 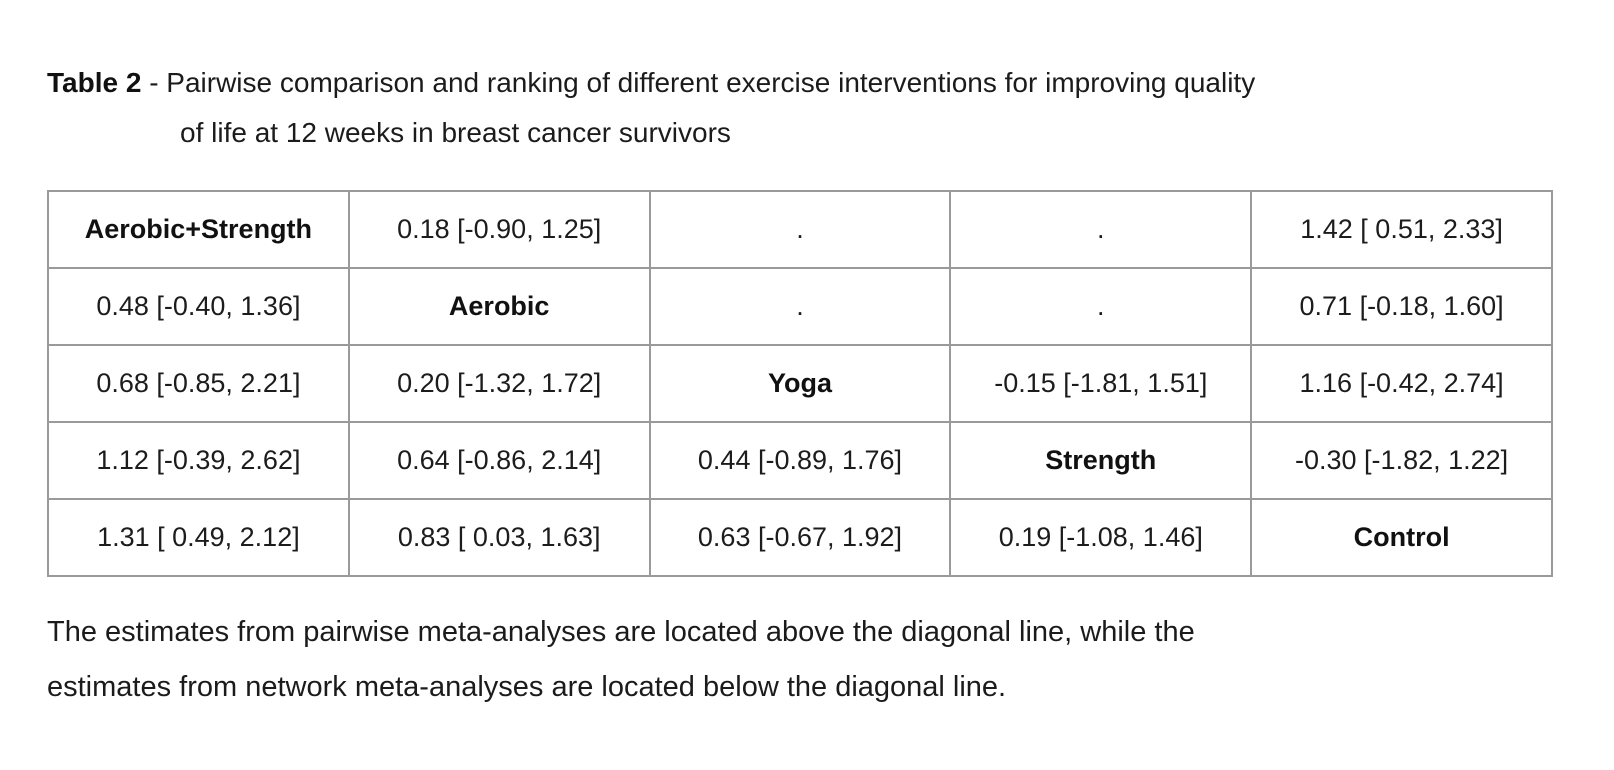 I want to click on estimate-cell: 1.12 [-0.39, 2.62], so click(x=198, y=460).